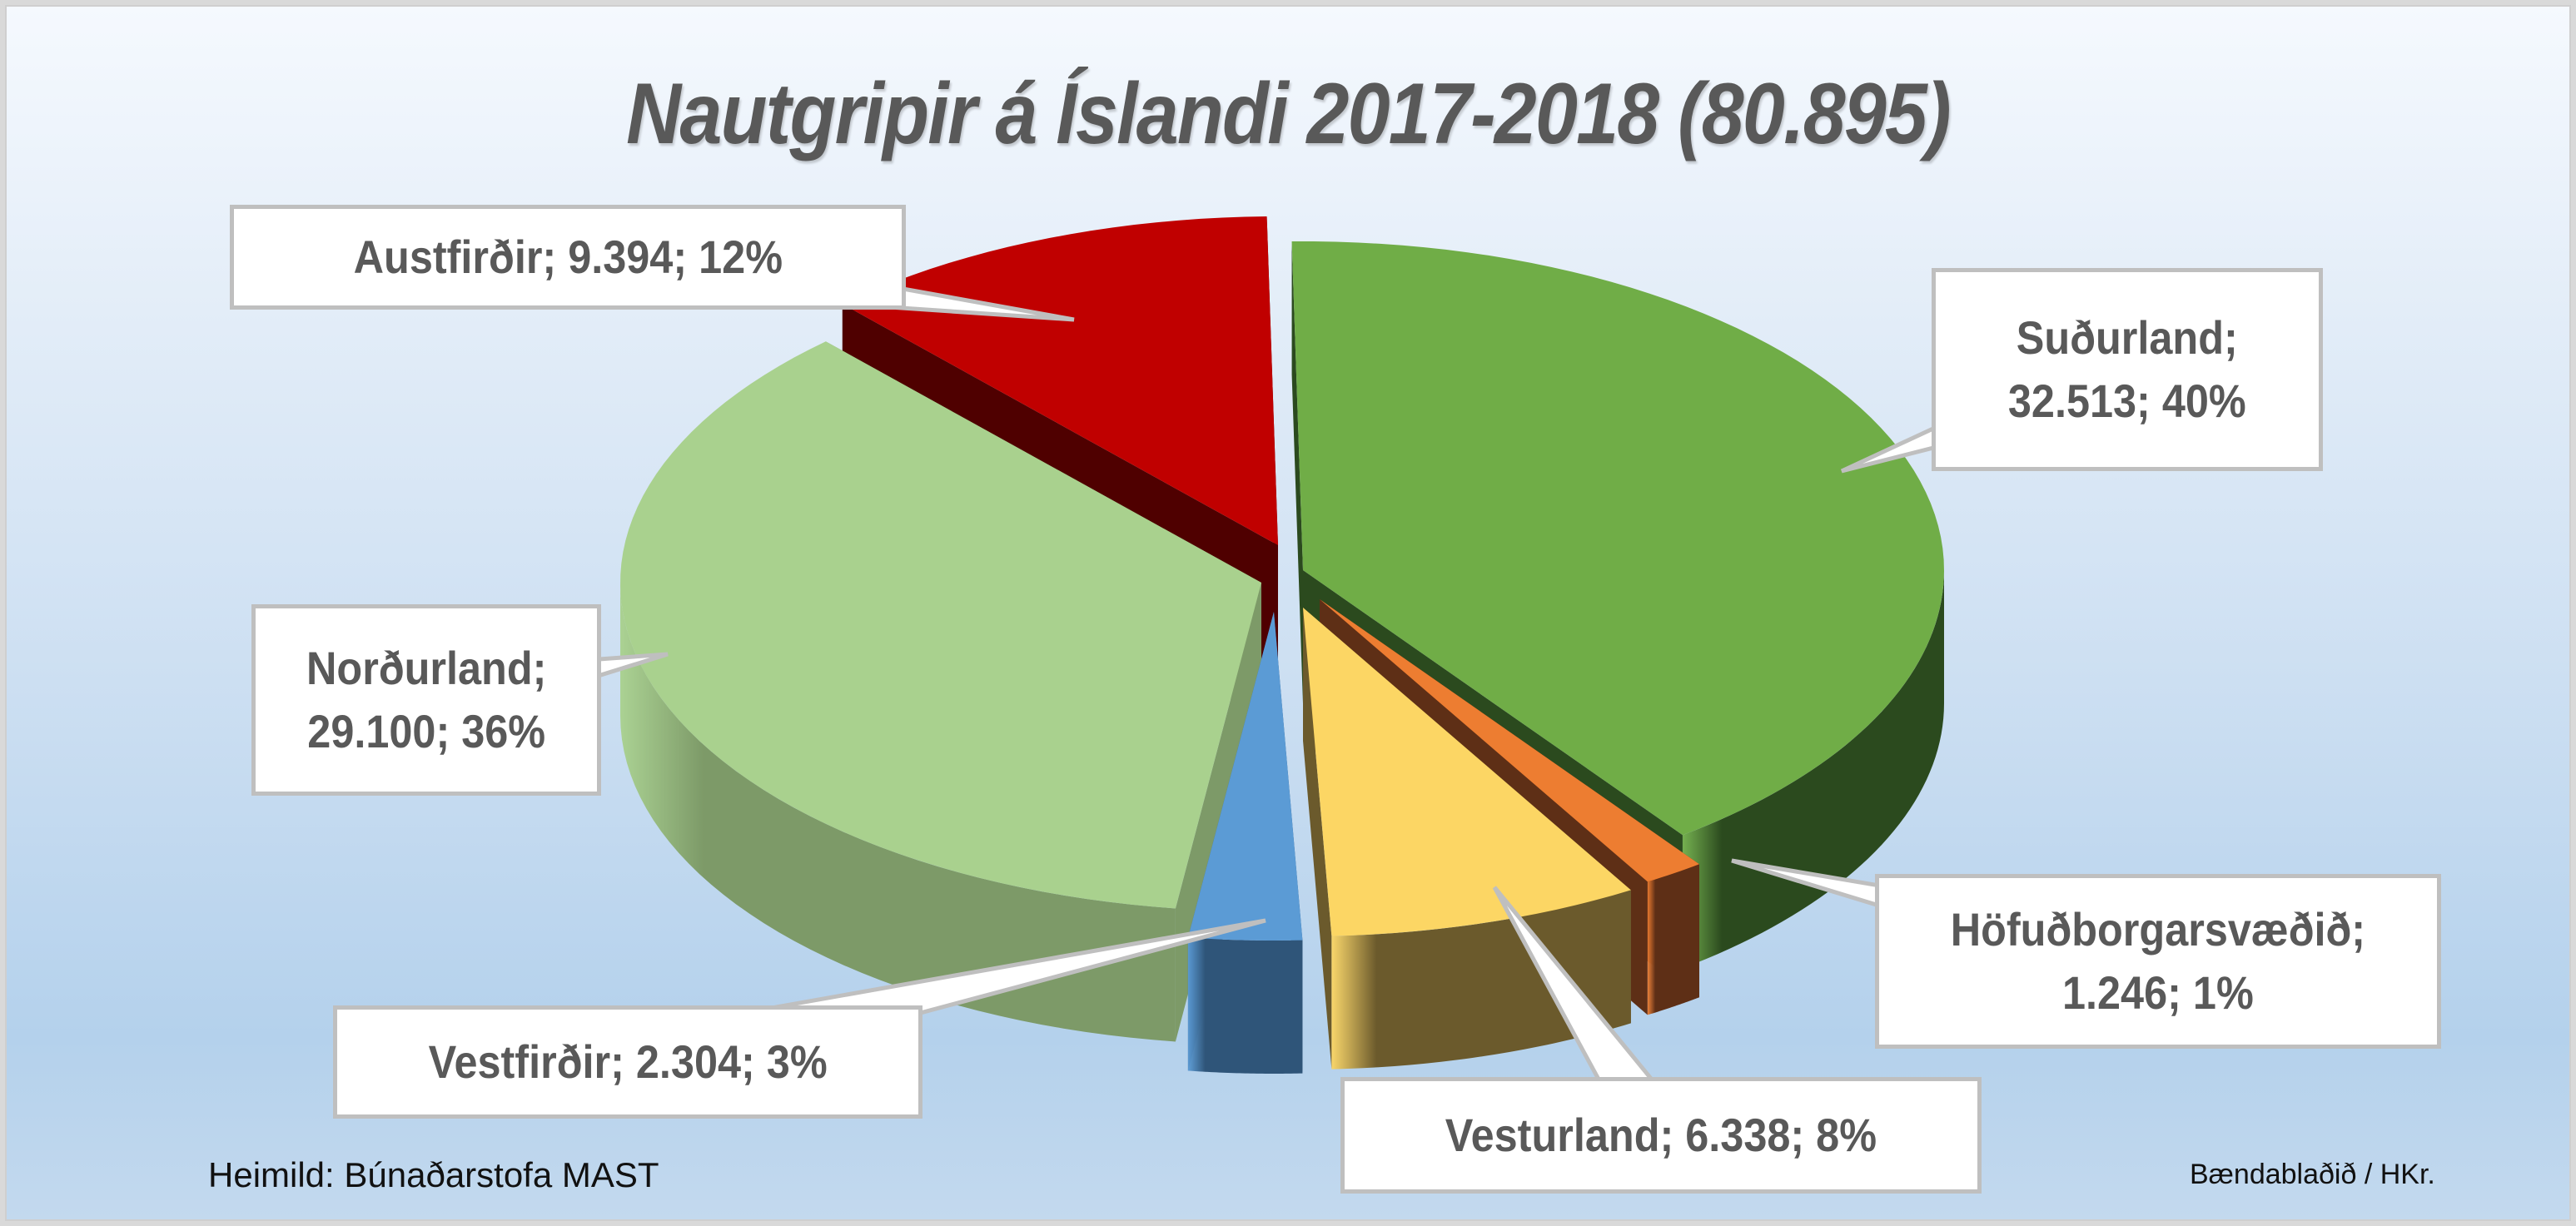 This screenshot has height=1226, width=2576. I want to click on slice-vestfirðir, so click(1245, 776).